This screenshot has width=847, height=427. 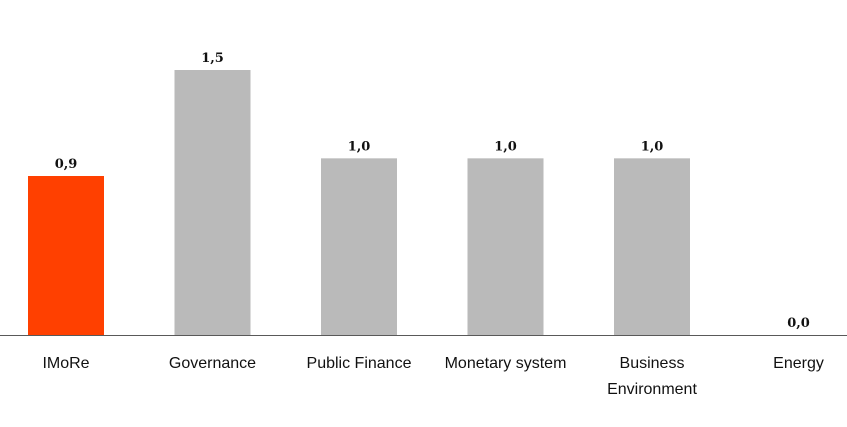 I want to click on category-label-line: IMoRe, so click(x=65, y=363).